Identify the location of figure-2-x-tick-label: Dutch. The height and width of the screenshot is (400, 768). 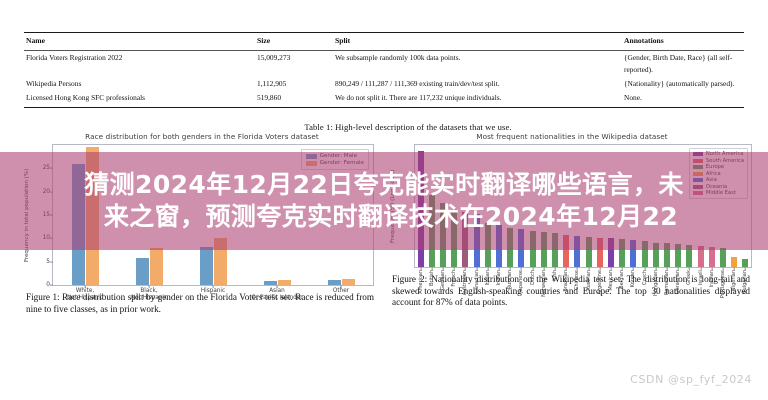
(532, 277).